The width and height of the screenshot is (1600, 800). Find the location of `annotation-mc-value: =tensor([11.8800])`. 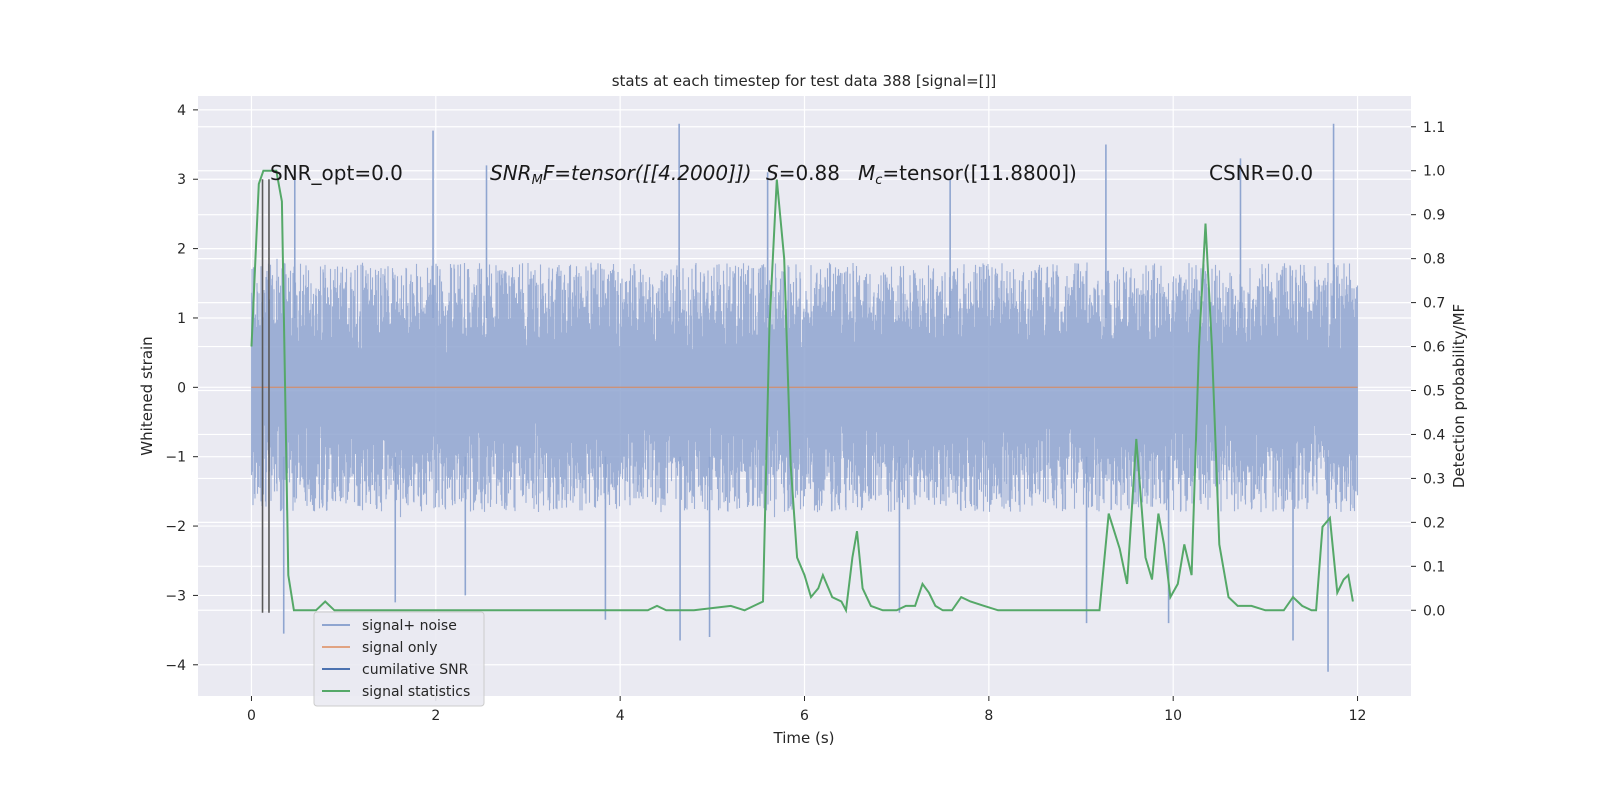

annotation-mc-value: =tensor([11.8800]) is located at coordinates (979, 173).